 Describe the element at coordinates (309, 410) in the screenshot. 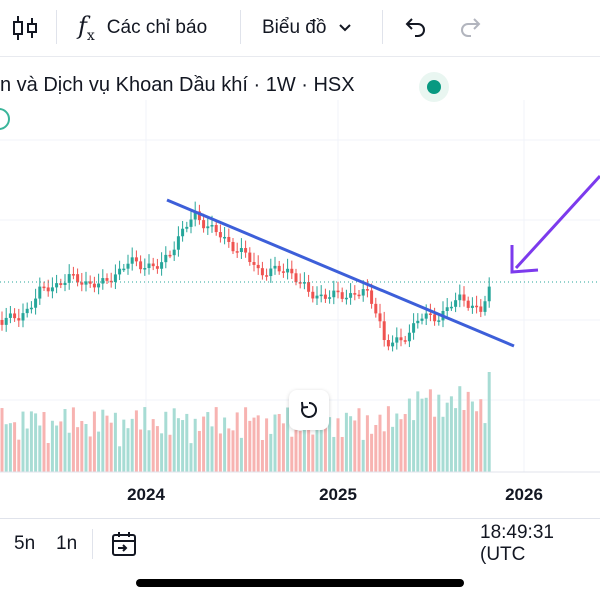

I see `reset-chart-button` at that location.